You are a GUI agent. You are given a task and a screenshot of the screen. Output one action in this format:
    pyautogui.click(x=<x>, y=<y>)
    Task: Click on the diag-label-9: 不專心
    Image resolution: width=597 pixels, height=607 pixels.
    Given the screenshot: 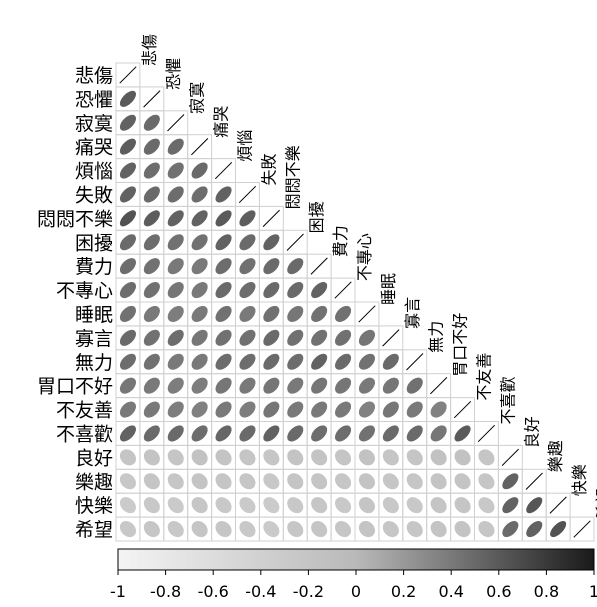 What is the action you would take?
    pyautogui.click(x=364, y=257)
    